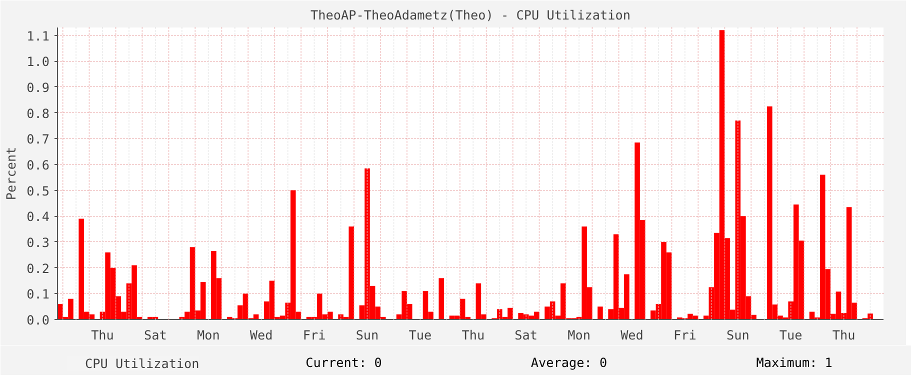  Describe the element at coordinates (794, 362) in the screenshot. I see `text: Maximum: 1` at that location.